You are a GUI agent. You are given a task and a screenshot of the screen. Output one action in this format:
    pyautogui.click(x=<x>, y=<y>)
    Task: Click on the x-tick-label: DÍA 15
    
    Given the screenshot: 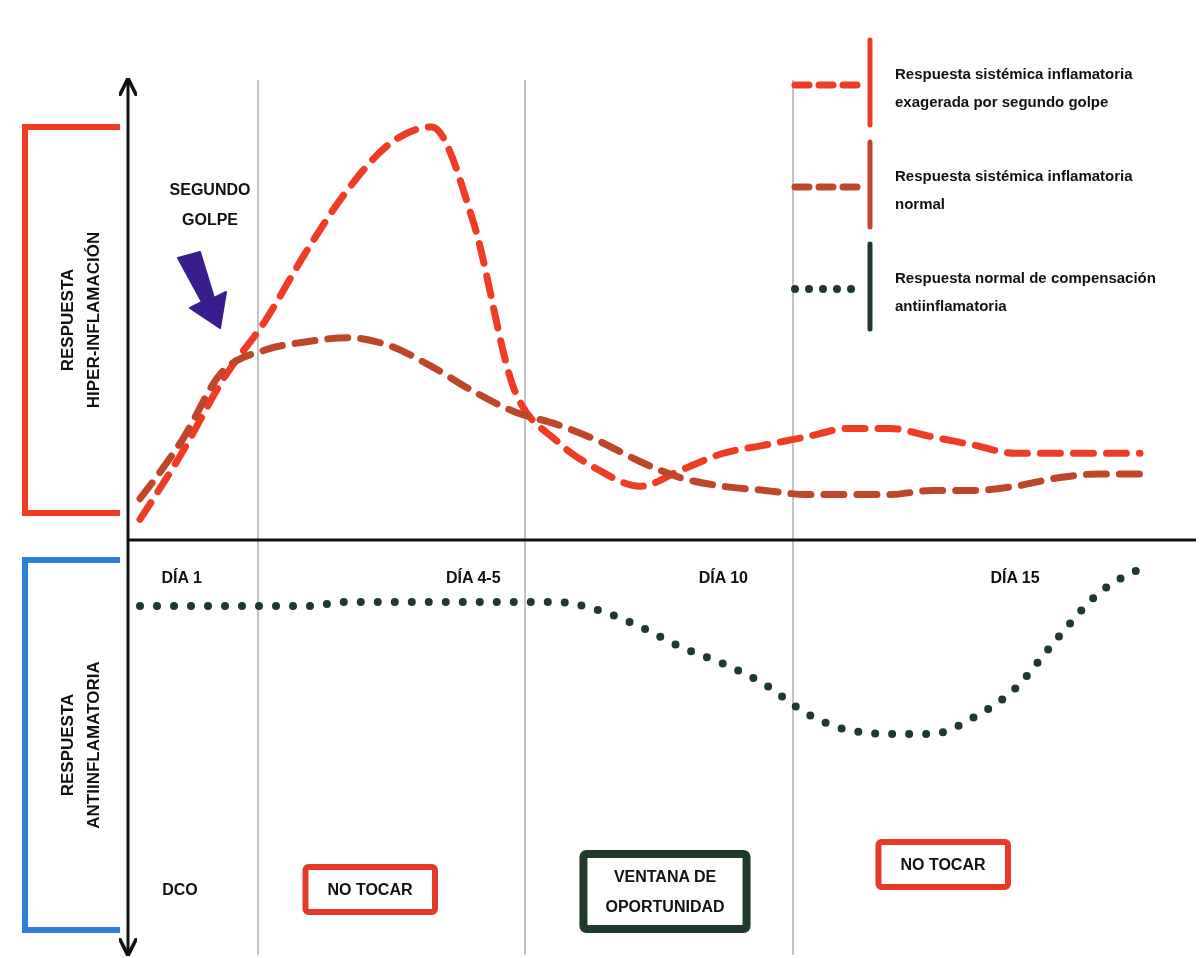 What is the action you would take?
    pyautogui.click(x=1015, y=577)
    